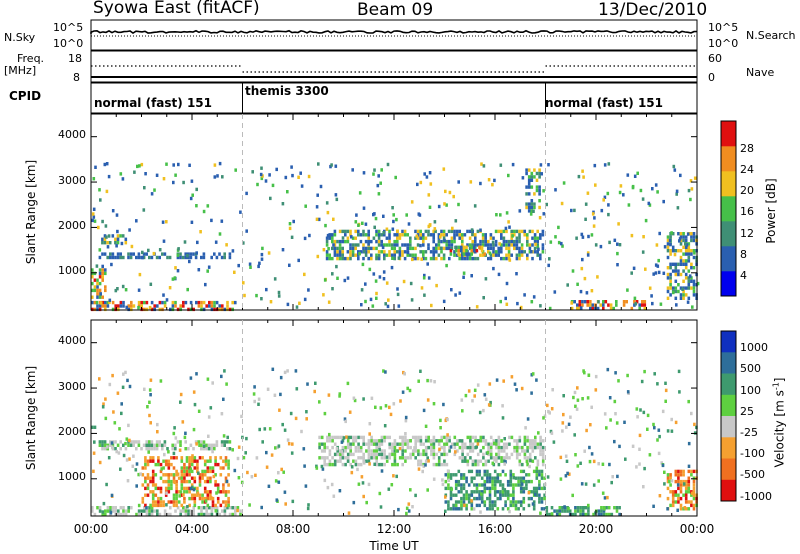 The width and height of the screenshot is (800, 554). I want to click on nave-tick-top: 60, so click(715, 58).